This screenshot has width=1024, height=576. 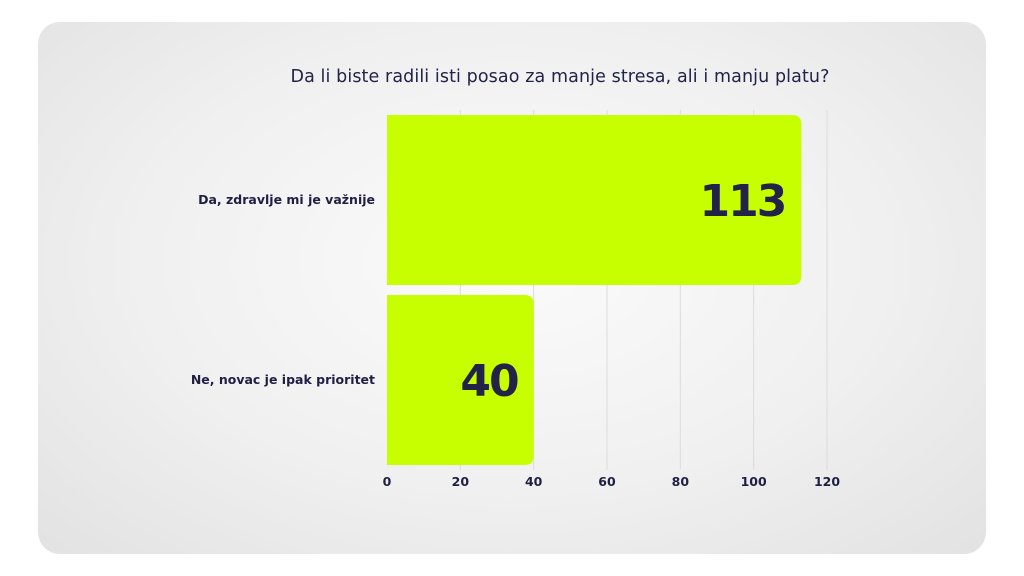 I want to click on x-tick-label: 20, so click(x=461, y=481).